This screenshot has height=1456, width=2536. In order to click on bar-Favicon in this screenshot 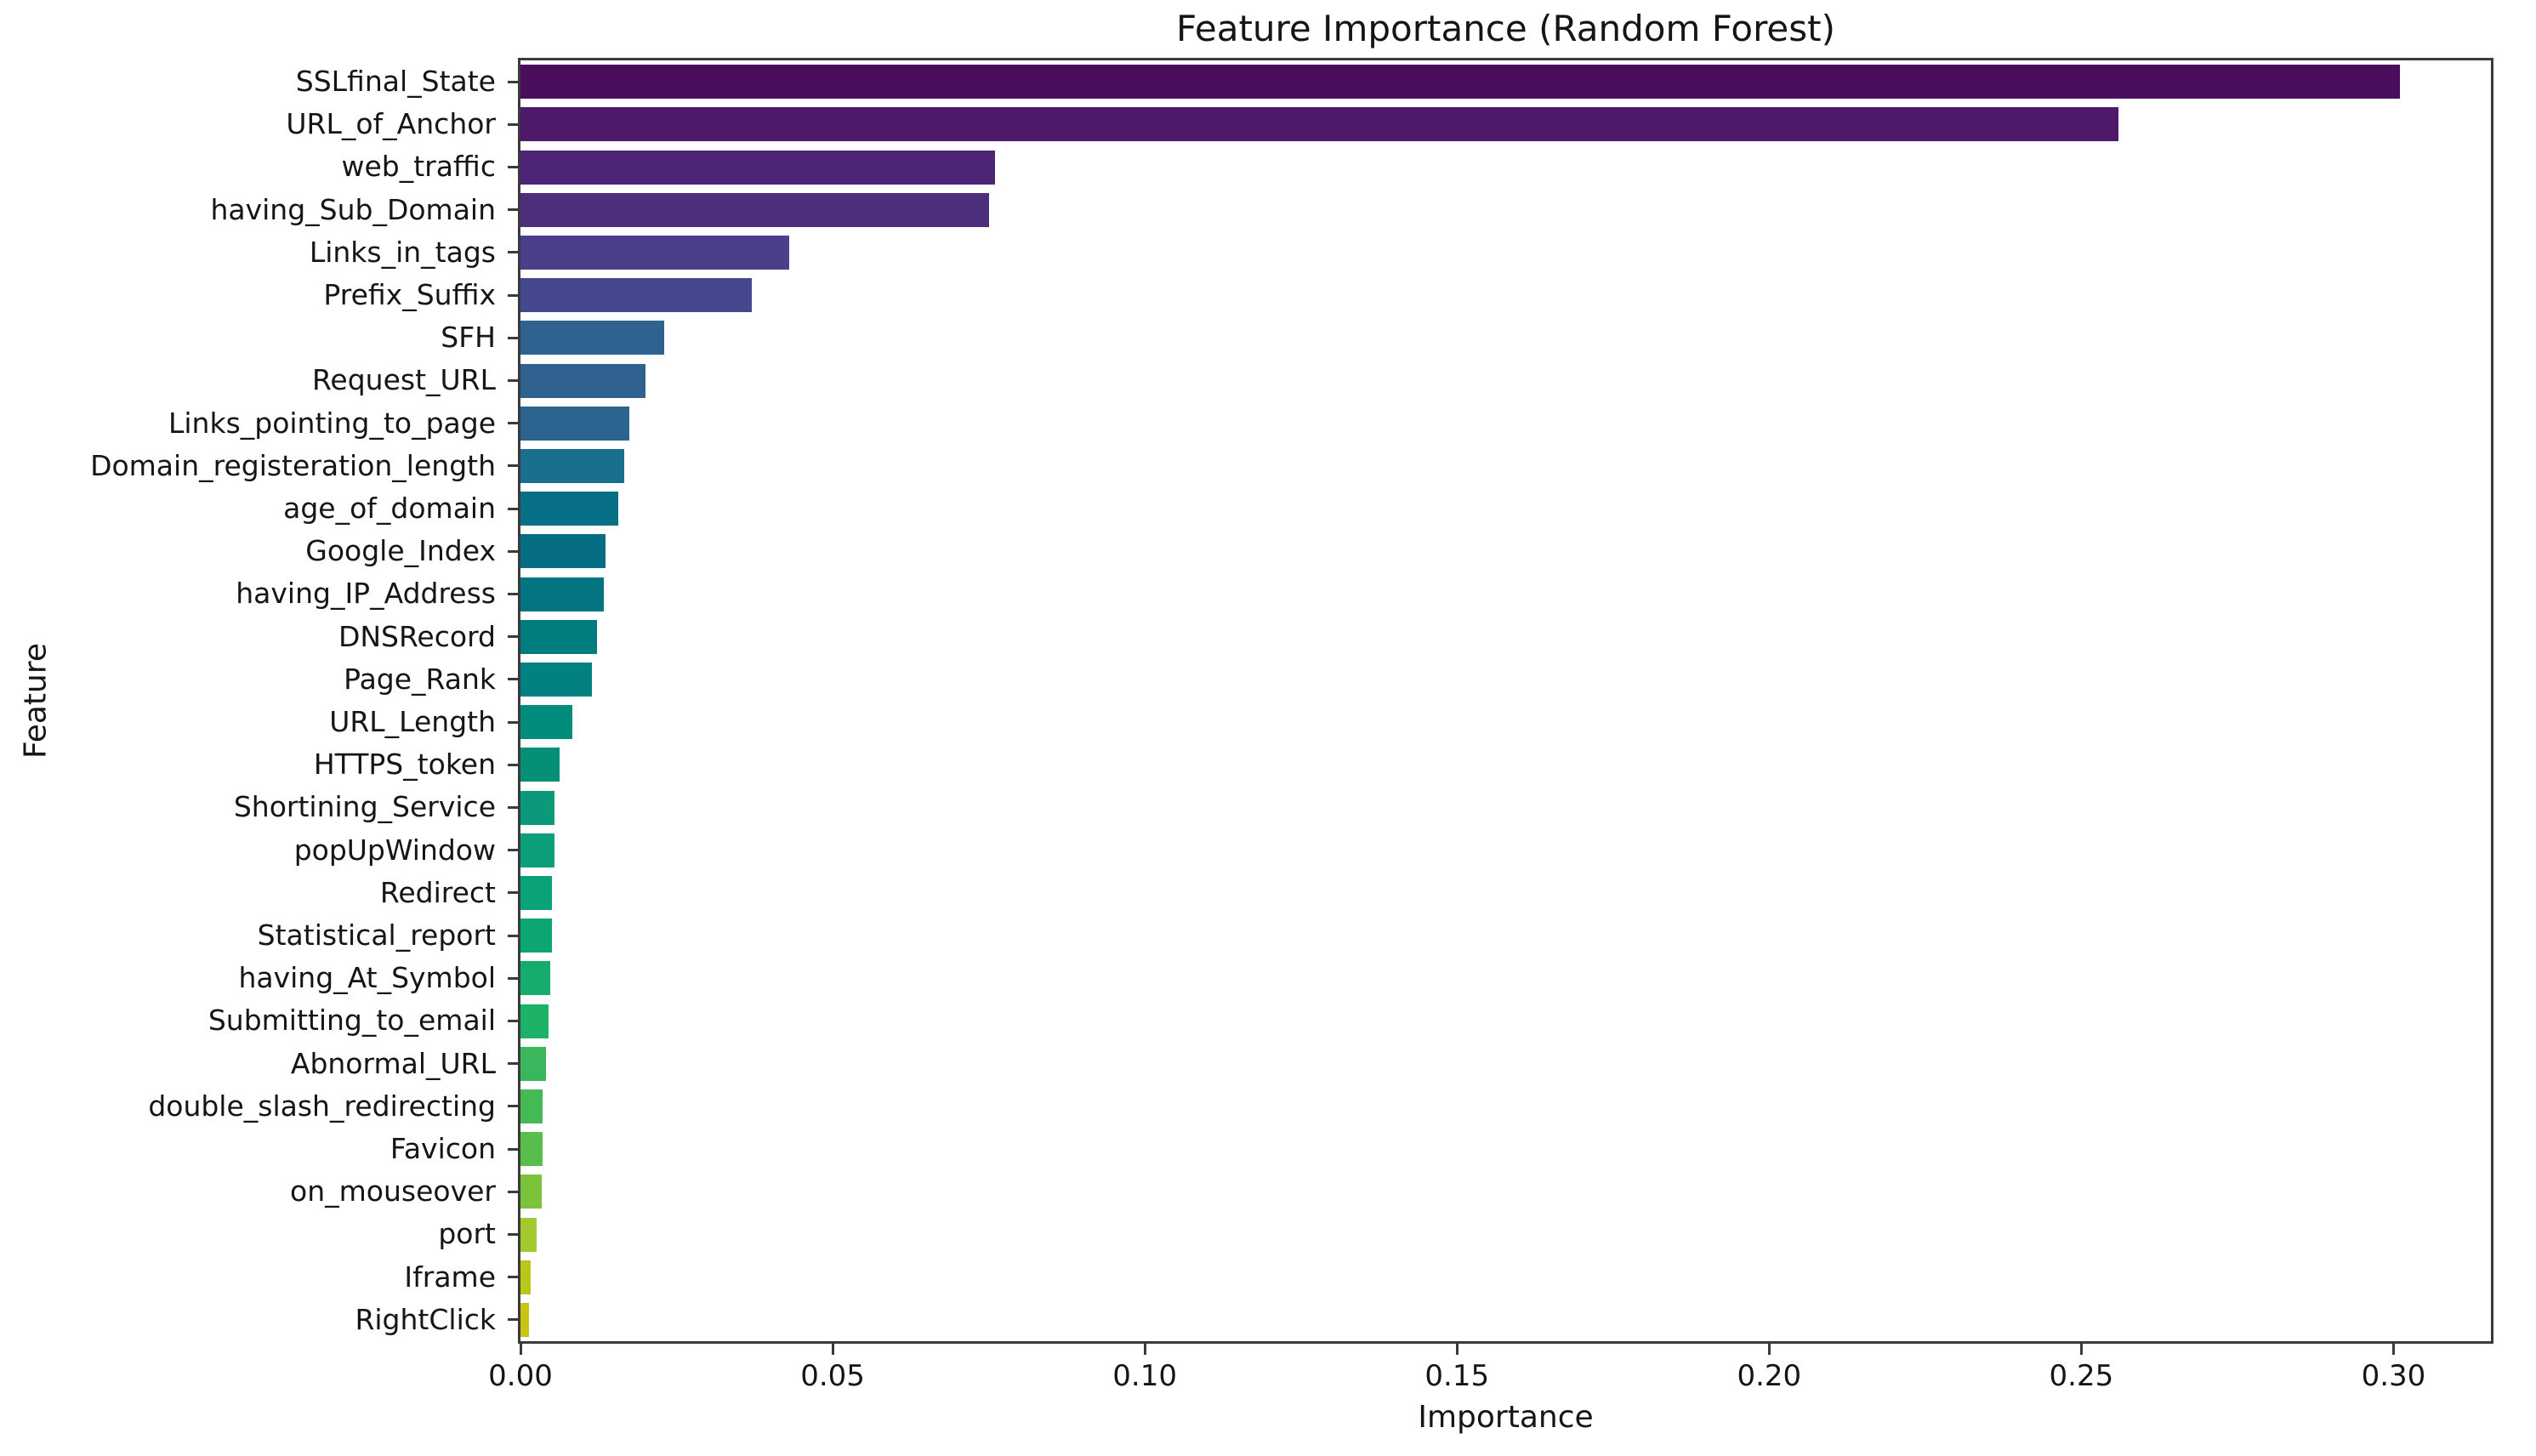, I will do `click(531, 1149)`.